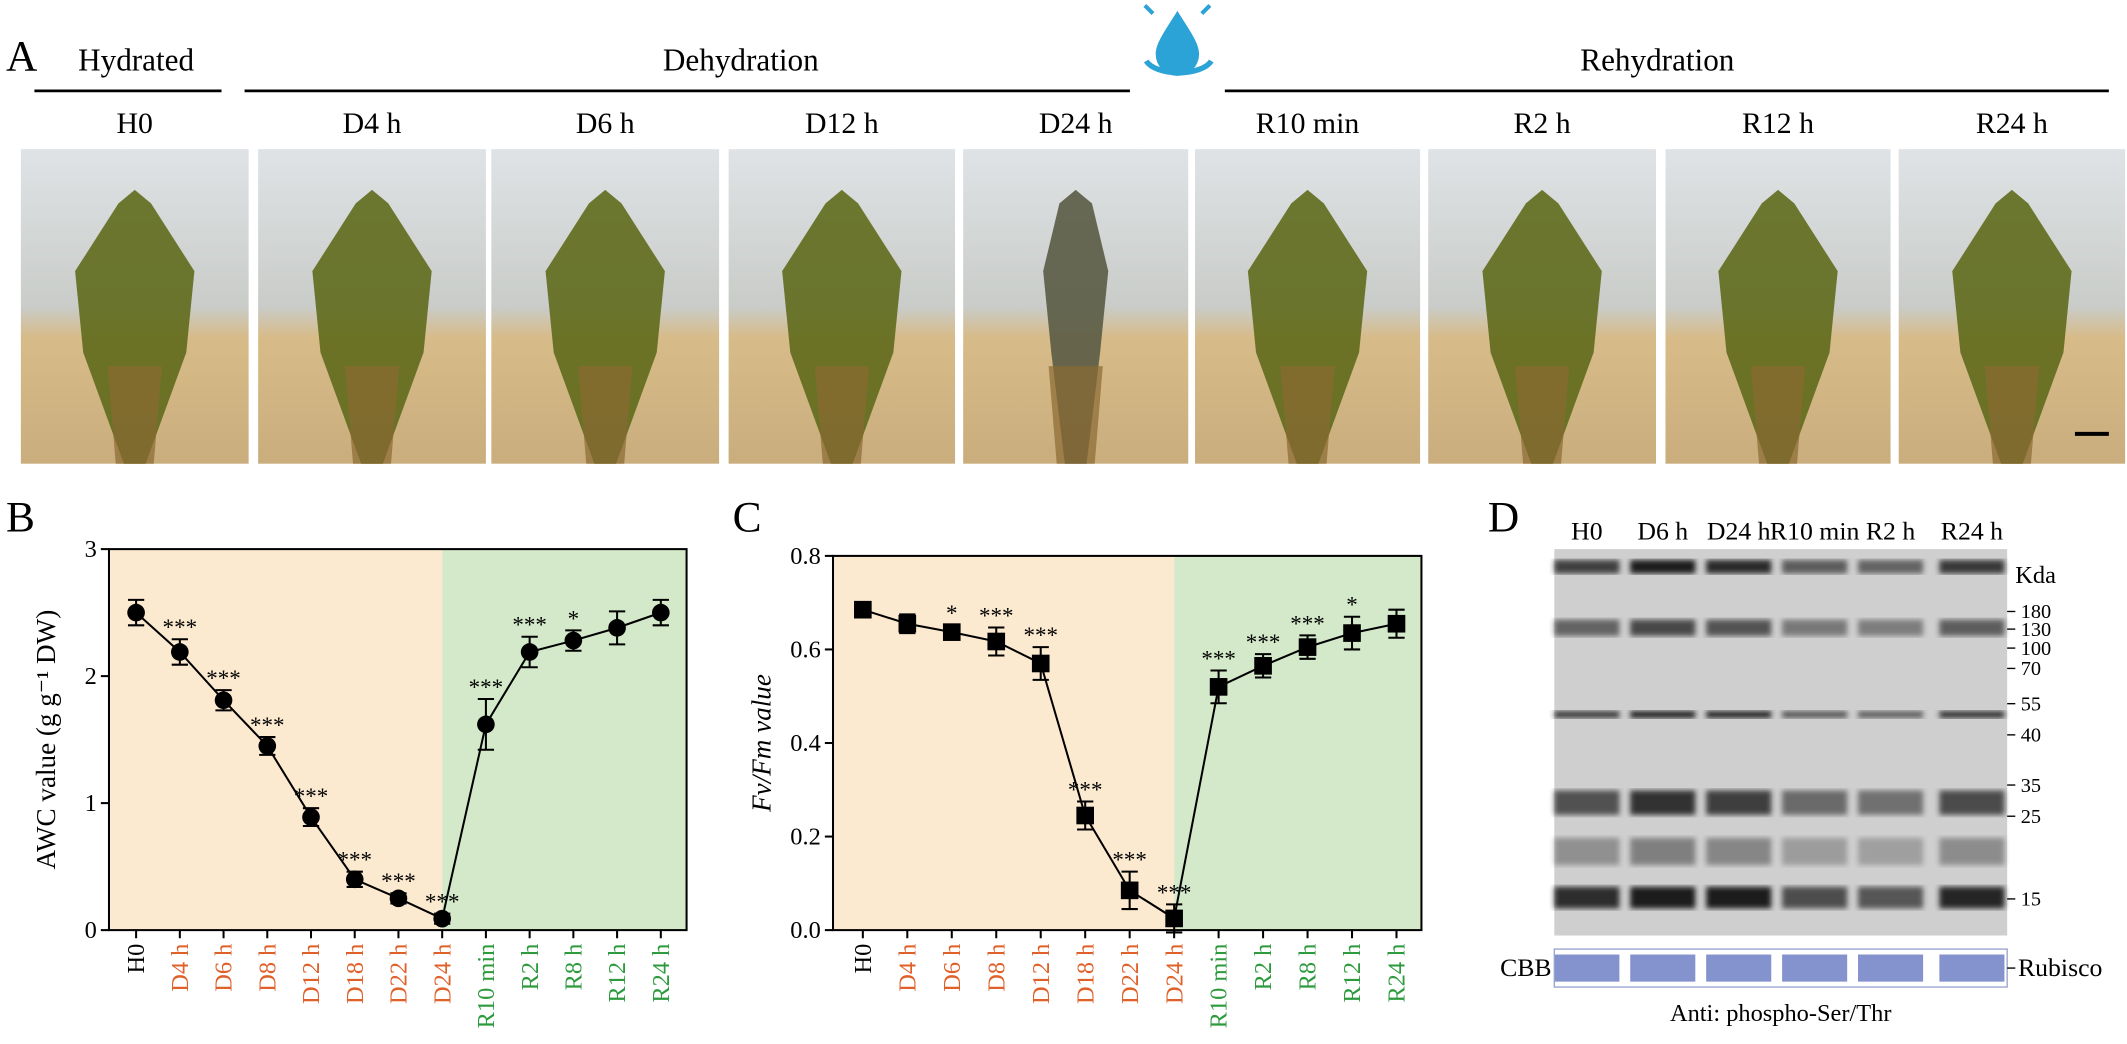 The width and height of the screenshot is (2127, 1044). What do you see at coordinates (1076, 123) in the screenshot?
I see `sample-label: D24 h` at bounding box center [1076, 123].